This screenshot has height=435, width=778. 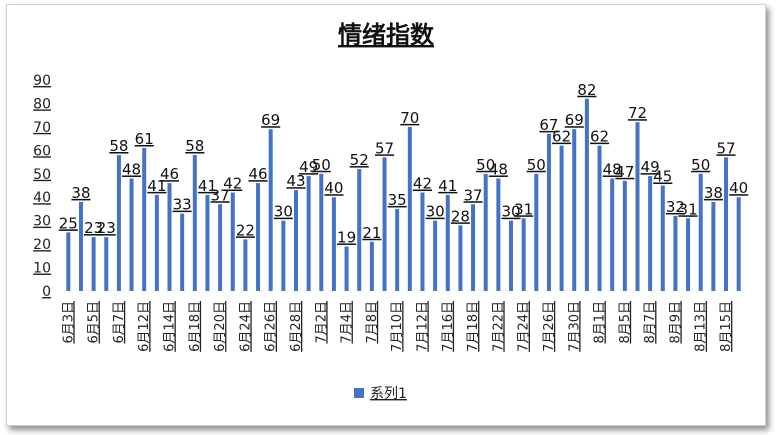 What do you see at coordinates (625, 322) in the screenshot?
I see `x-tick-label: 8月5日` at bounding box center [625, 322].